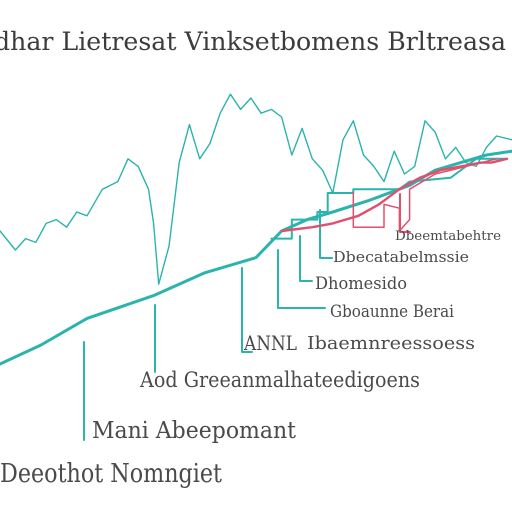 The width and height of the screenshot is (512, 512). I want to click on annotation-5: ANNL, so click(270, 343).